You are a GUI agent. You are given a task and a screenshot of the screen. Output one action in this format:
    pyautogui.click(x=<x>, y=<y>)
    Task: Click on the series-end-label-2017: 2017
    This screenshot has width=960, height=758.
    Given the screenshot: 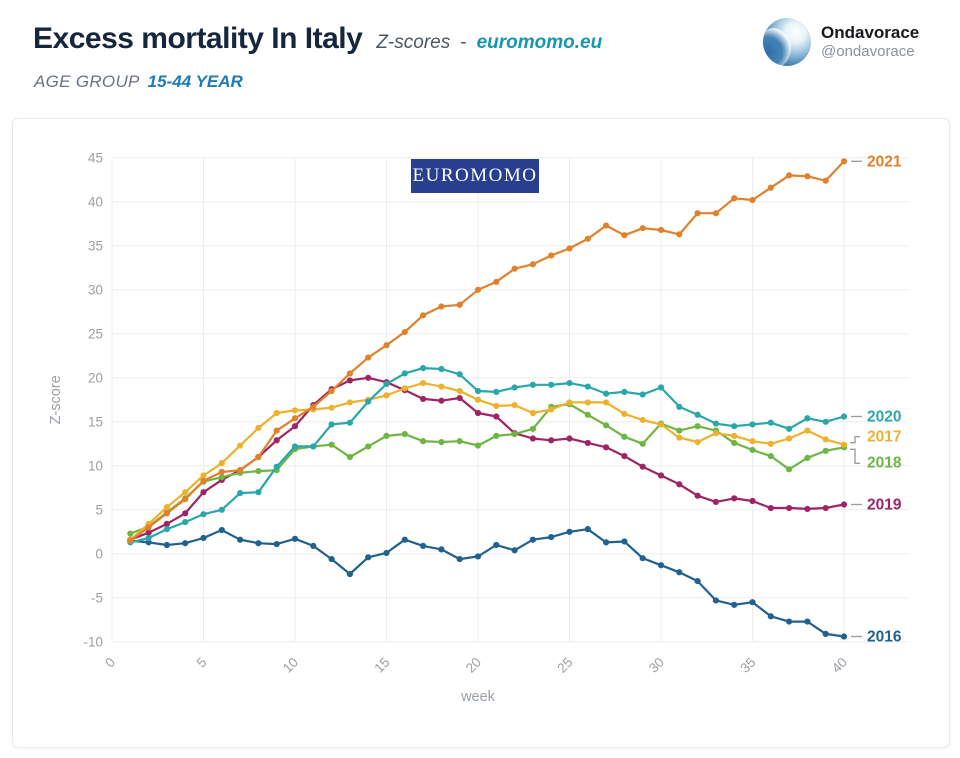 What is the action you would take?
    pyautogui.click(x=884, y=437)
    